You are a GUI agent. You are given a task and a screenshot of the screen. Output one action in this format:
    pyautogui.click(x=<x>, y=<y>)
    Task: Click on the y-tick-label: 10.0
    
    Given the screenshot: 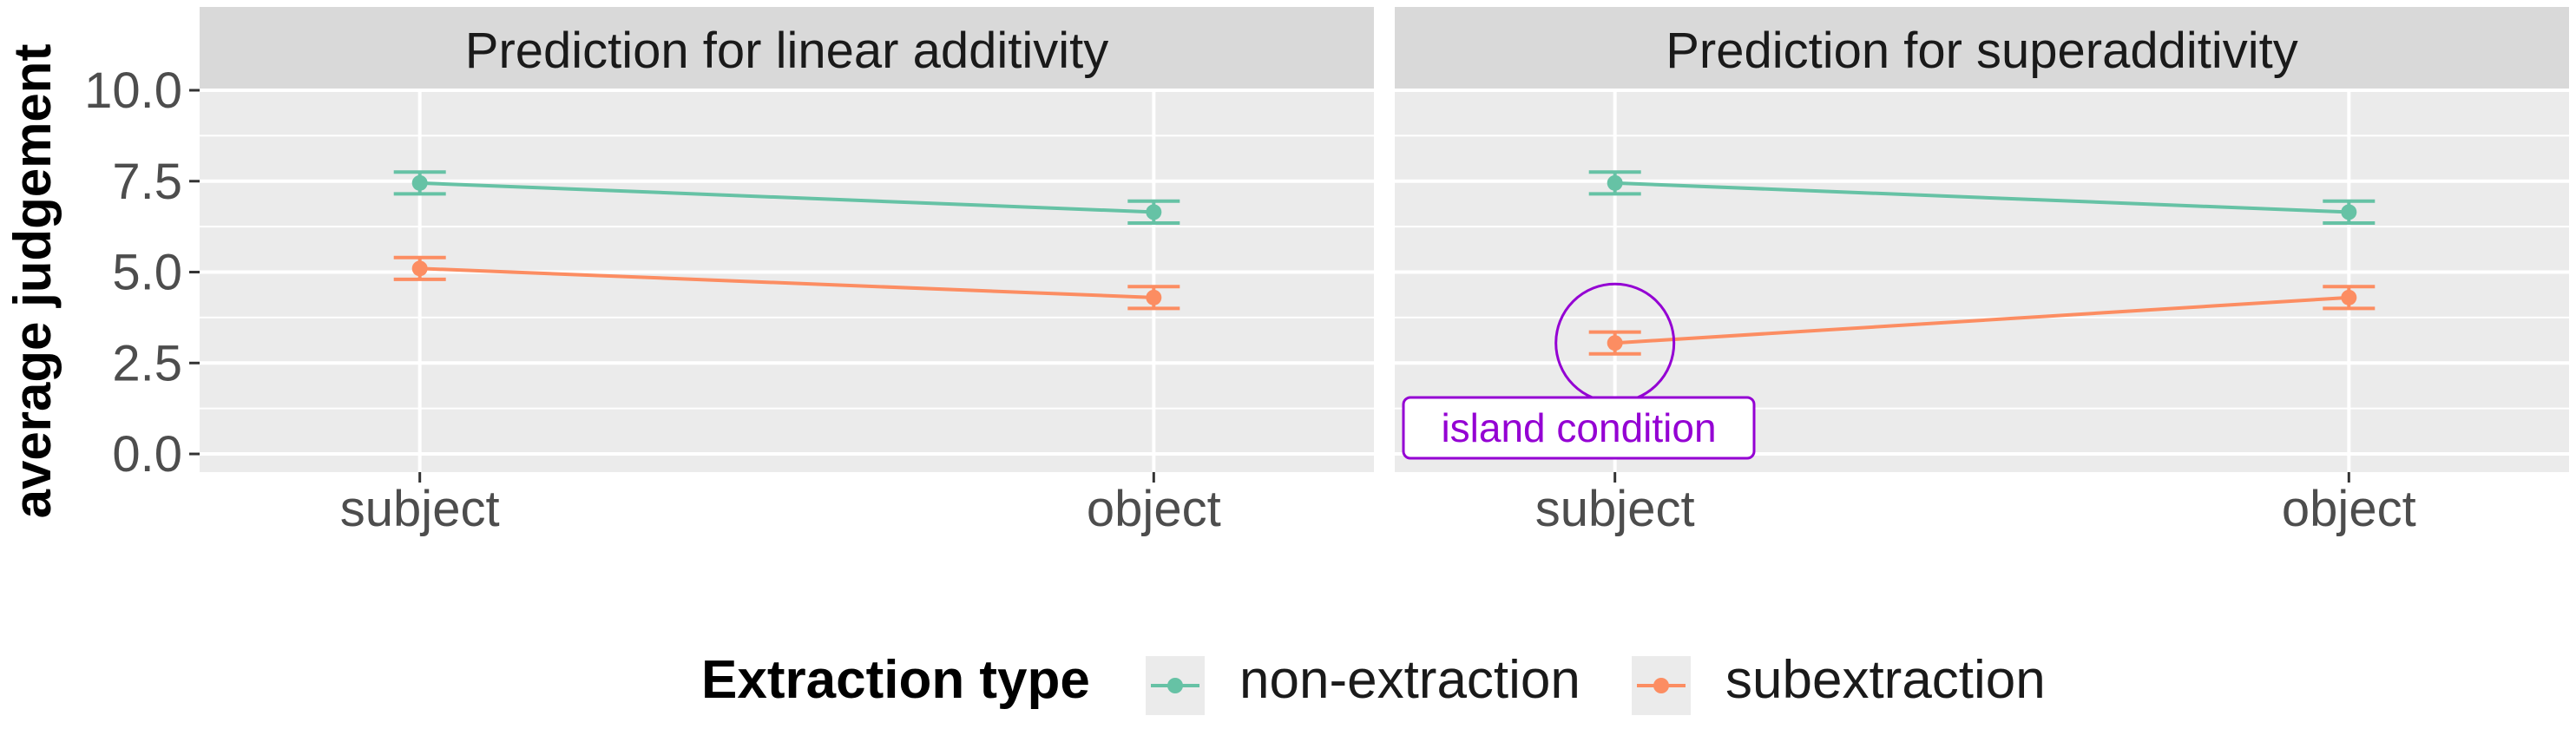 What is the action you would take?
    pyautogui.click(x=133, y=91)
    